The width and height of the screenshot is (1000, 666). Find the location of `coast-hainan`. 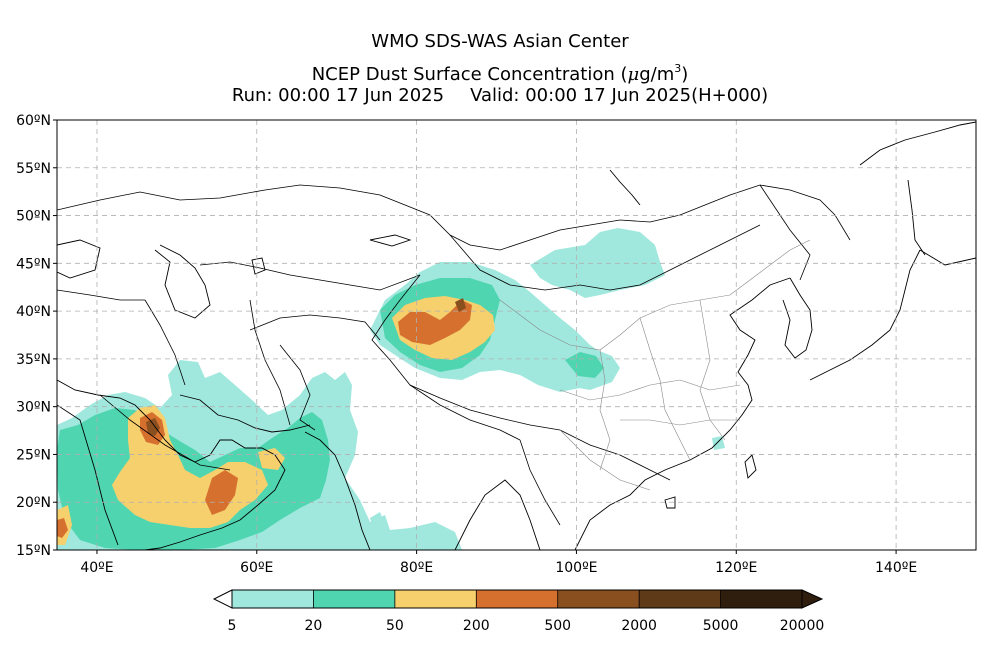

coast-hainan is located at coordinates (670, 502).